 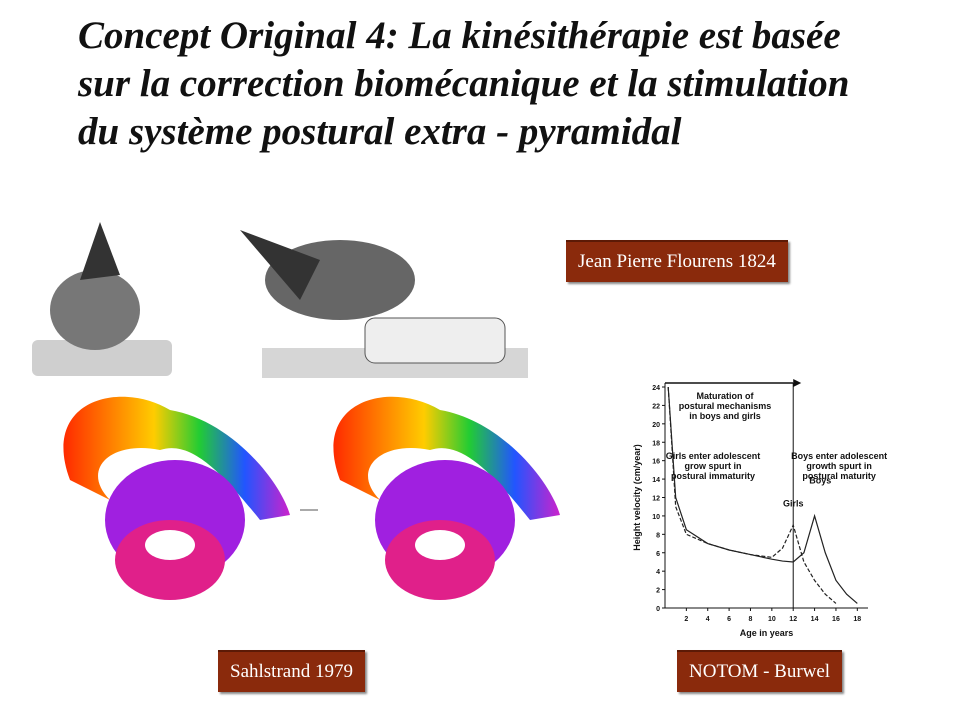 I want to click on y-tick-label: 20, so click(x=656, y=425).